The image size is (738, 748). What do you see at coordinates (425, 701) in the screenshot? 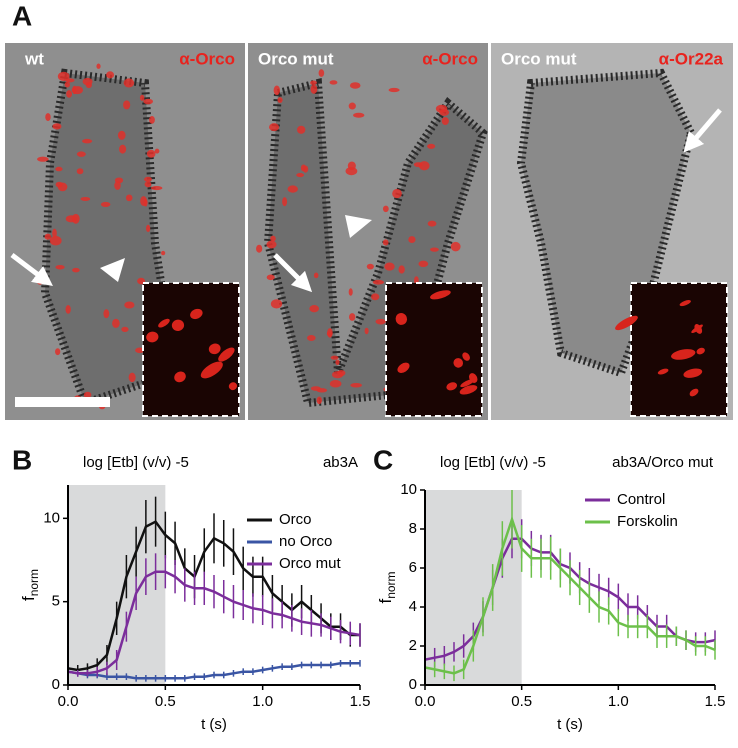
I see `x-tick-label: 0.0` at bounding box center [425, 701].